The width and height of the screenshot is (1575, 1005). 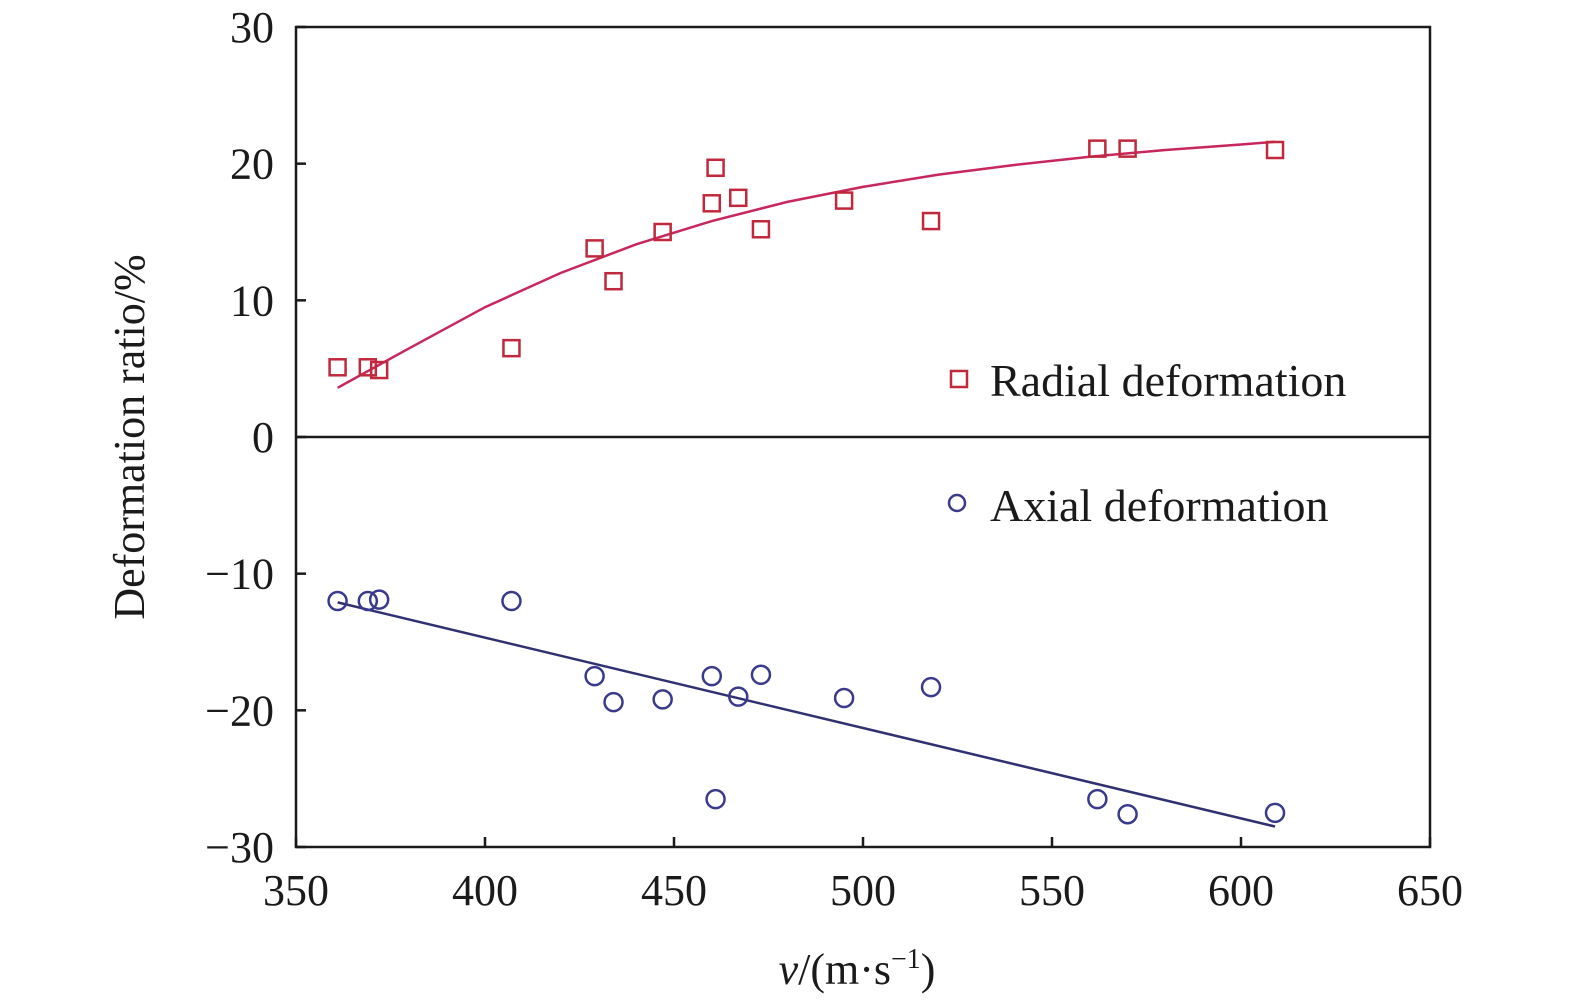 I want to click on x-tick-label: 500, so click(x=863, y=890).